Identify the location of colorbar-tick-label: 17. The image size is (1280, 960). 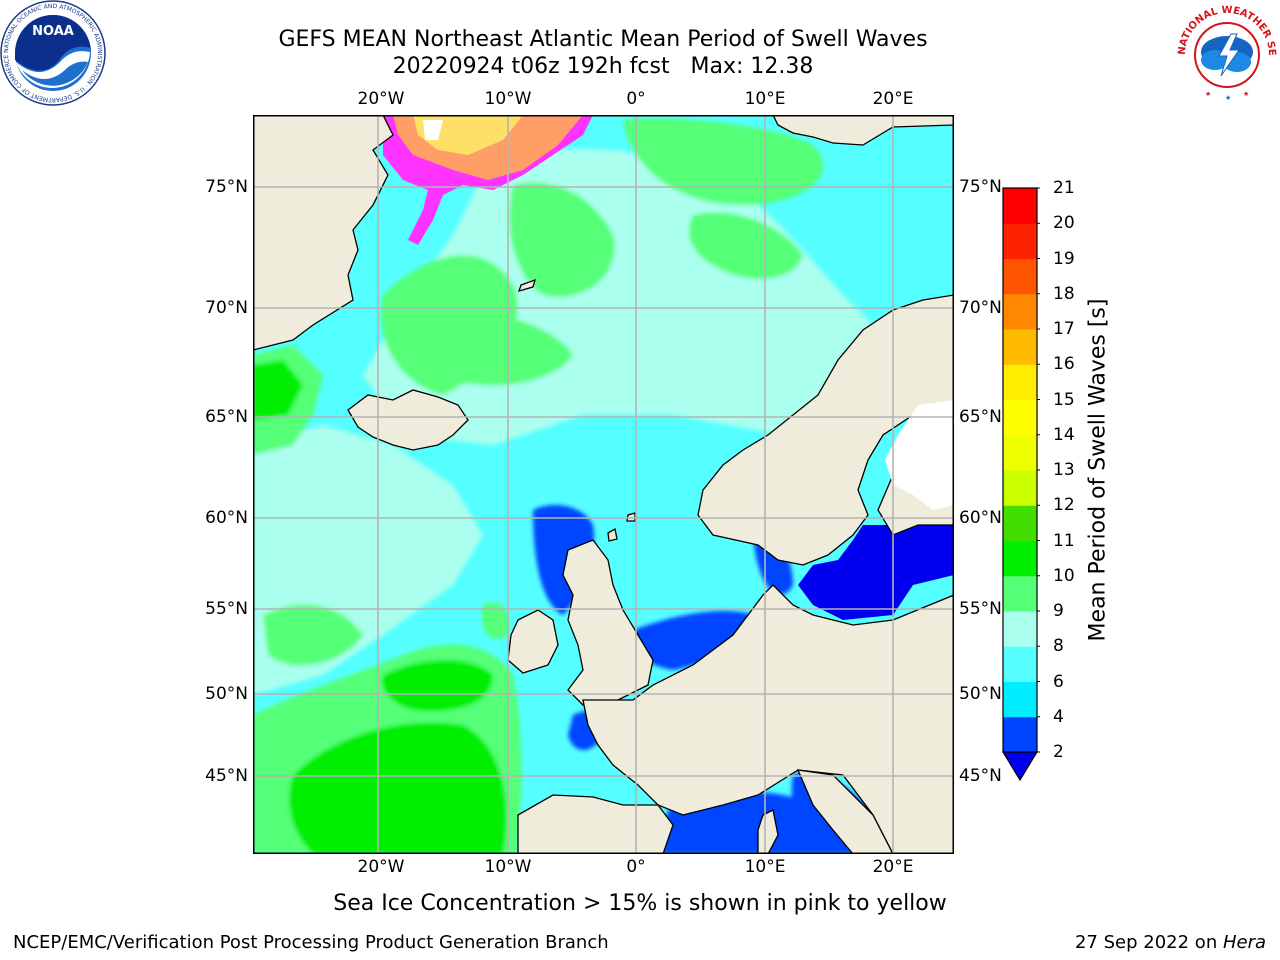
(1064, 329).